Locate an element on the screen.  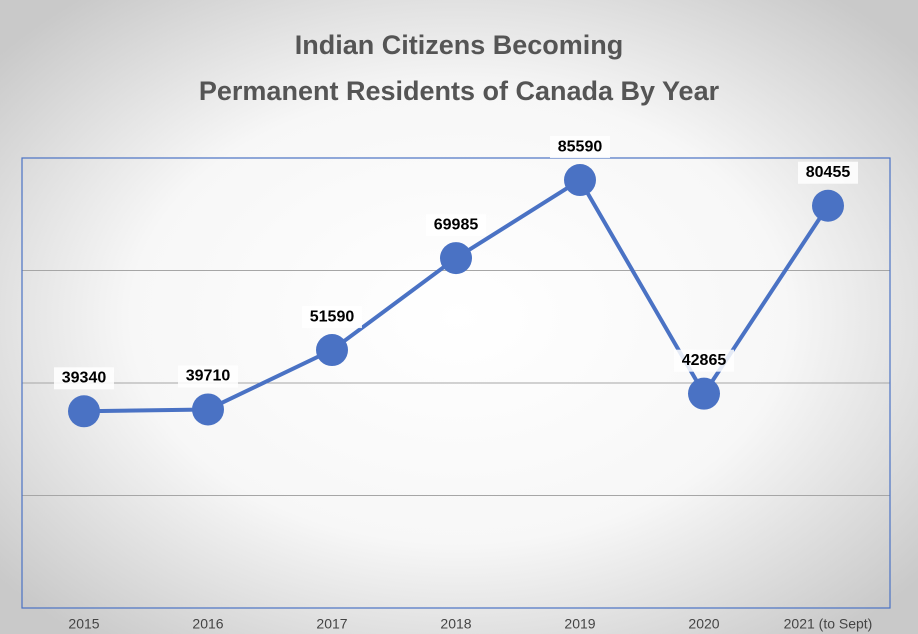
data-label: 42865 is located at coordinates (704, 360).